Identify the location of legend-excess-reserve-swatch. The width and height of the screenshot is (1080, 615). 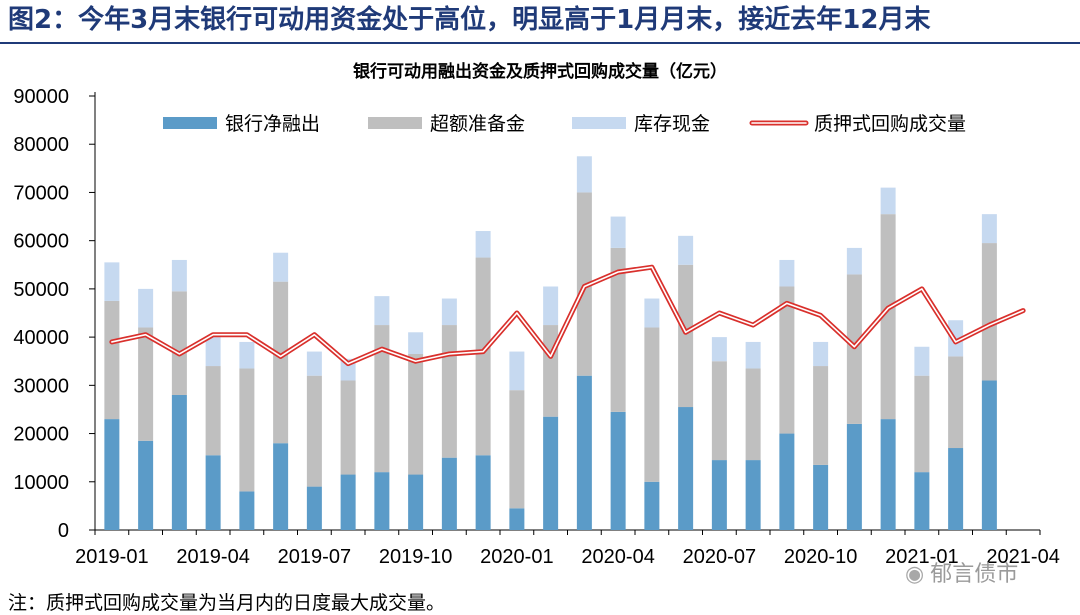
(395, 123).